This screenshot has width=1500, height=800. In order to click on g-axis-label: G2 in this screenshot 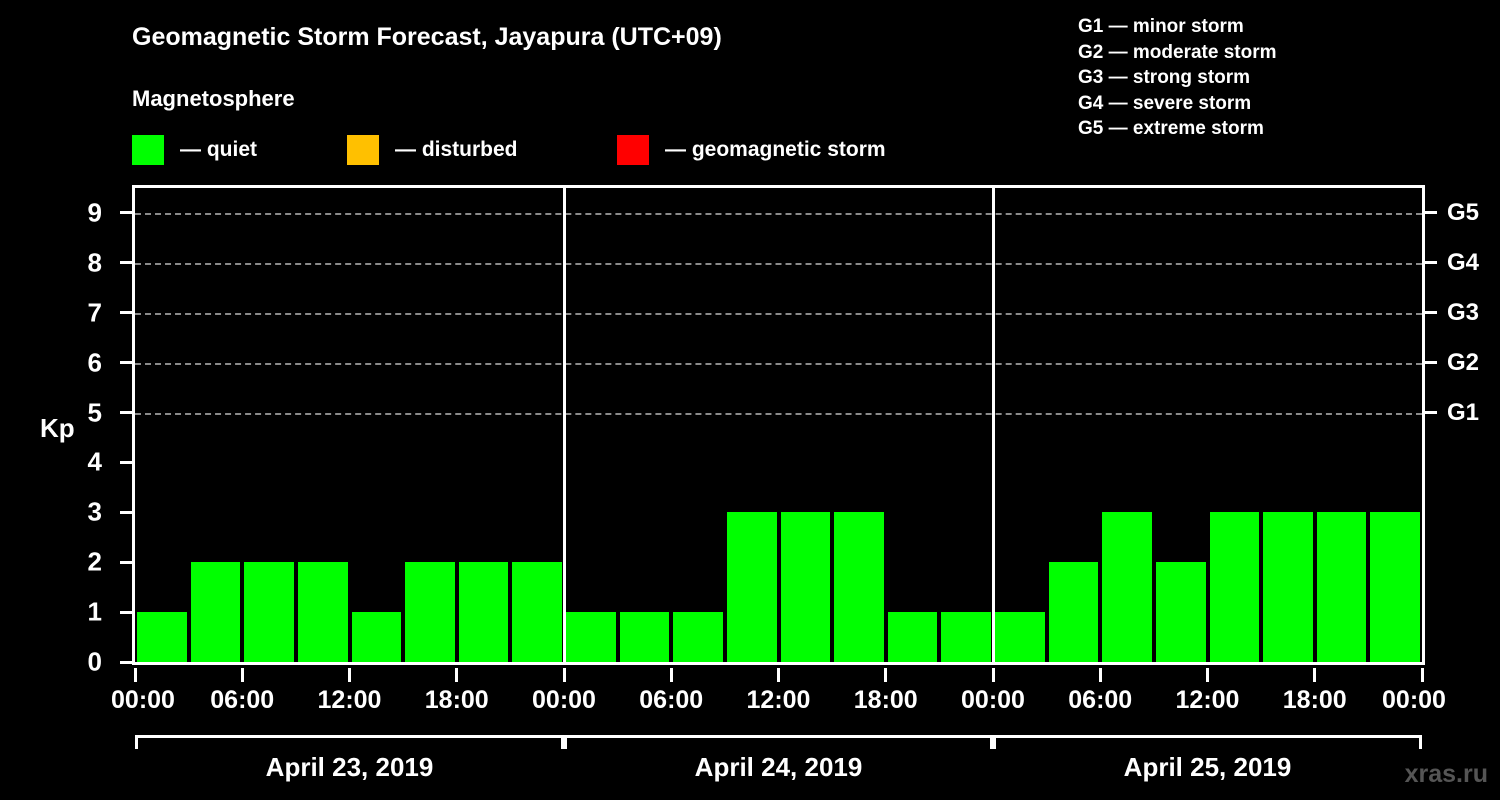, I will do `click(1463, 362)`.